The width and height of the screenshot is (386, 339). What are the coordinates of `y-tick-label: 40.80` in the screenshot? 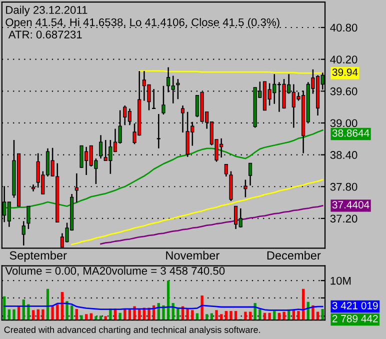 It's located at (344, 28).